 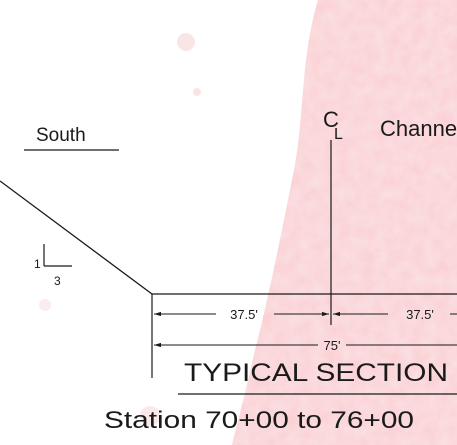 I want to click on side-label: South, so click(x=61, y=135).